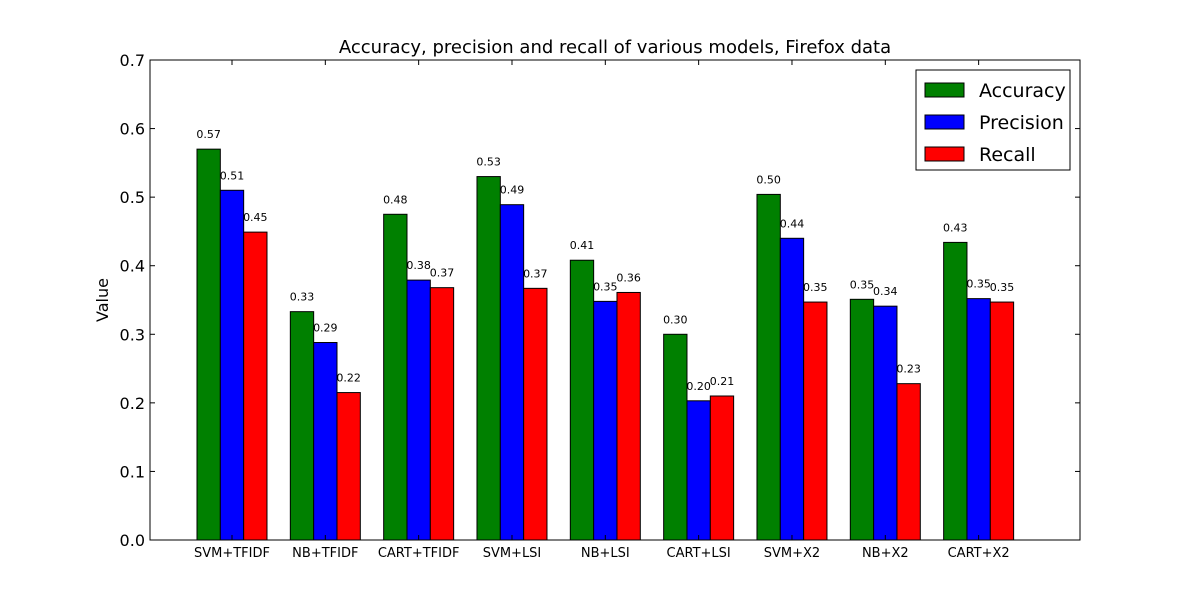 The height and width of the screenshot is (600, 1200). What do you see at coordinates (605, 553) in the screenshot?
I see `x-tick-label: NB+LSI` at bounding box center [605, 553].